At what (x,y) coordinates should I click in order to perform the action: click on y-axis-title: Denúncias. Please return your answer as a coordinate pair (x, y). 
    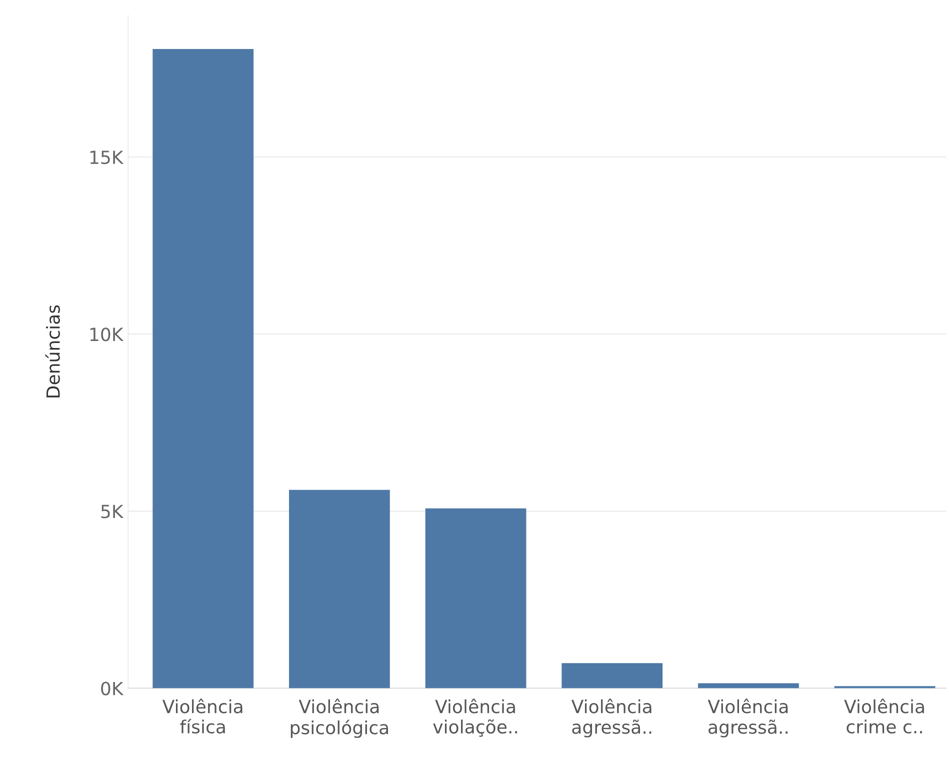
    Looking at the image, I should click on (52, 351).